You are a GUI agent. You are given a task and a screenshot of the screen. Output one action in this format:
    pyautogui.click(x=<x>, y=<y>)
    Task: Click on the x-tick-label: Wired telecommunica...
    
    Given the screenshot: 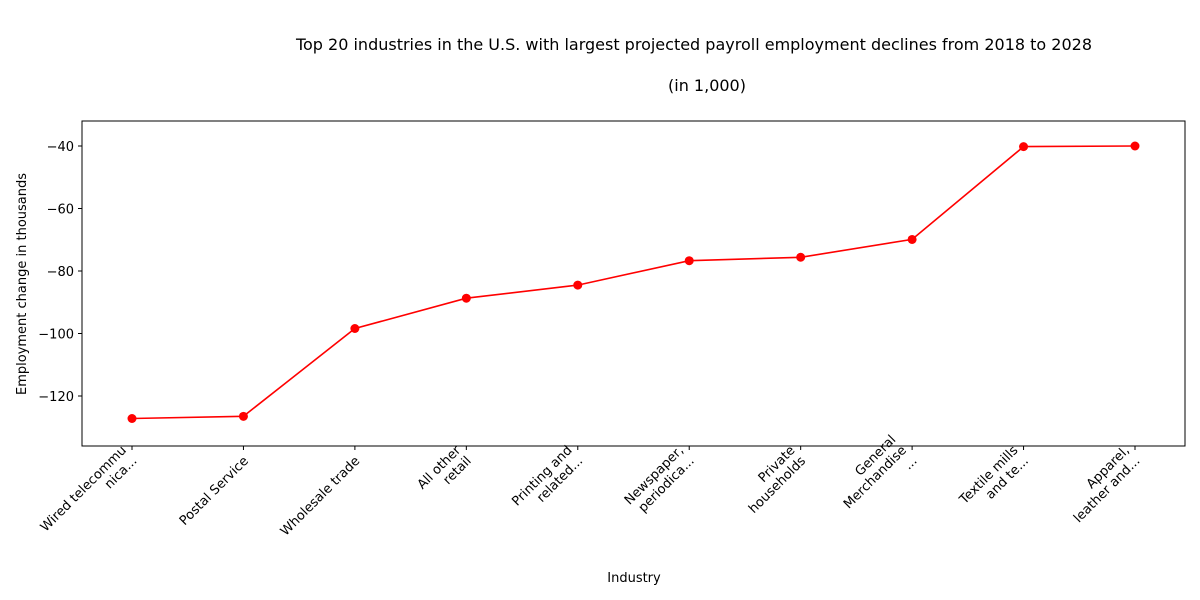 What is the action you would take?
    pyautogui.click(x=89, y=489)
    